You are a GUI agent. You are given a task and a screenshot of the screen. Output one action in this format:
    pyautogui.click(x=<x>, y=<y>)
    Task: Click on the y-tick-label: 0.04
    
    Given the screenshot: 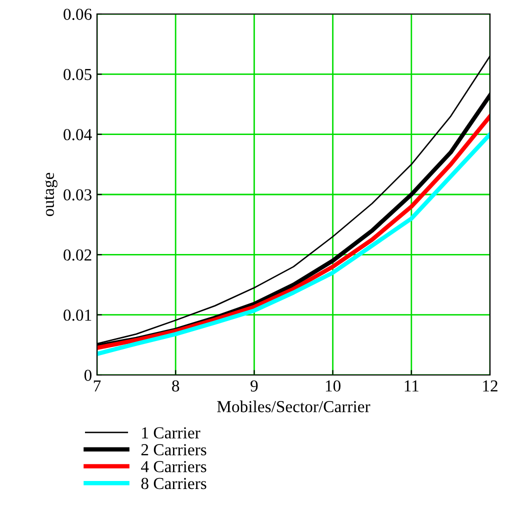 What is the action you would take?
    pyautogui.click(x=78, y=134)
    